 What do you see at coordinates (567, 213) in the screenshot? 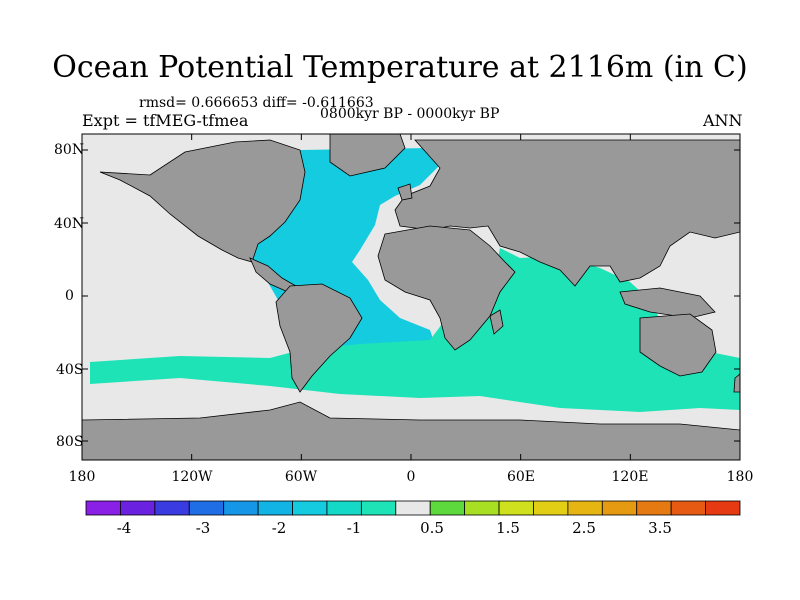
I see `eurasia-landmass` at bounding box center [567, 213].